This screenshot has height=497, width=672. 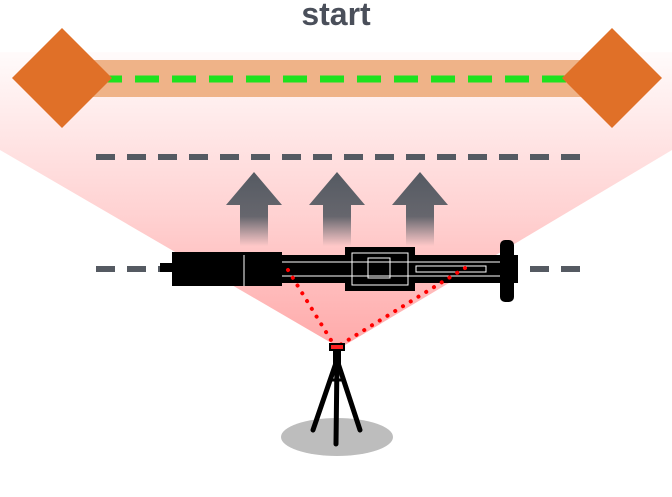 What do you see at coordinates (62, 78) in the screenshot?
I see `left-marker-diamond-icon` at bounding box center [62, 78].